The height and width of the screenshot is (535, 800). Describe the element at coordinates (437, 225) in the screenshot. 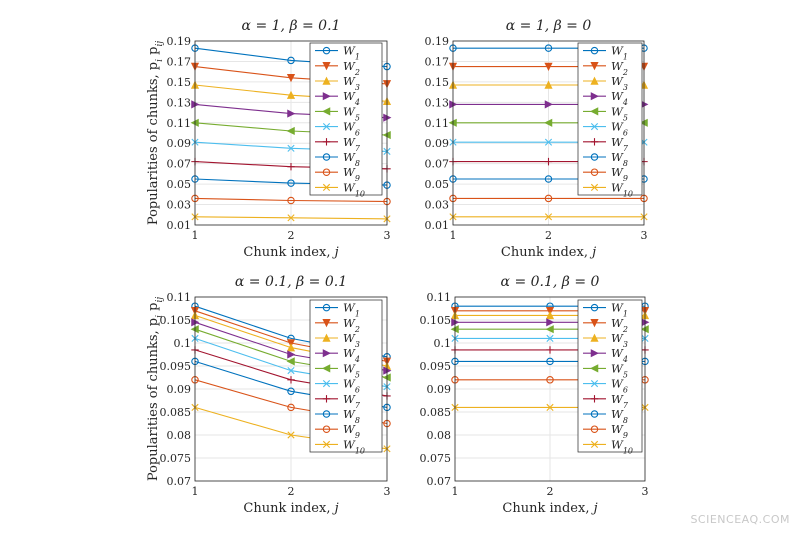

I see `y-tick-label: 0.01` at that location.